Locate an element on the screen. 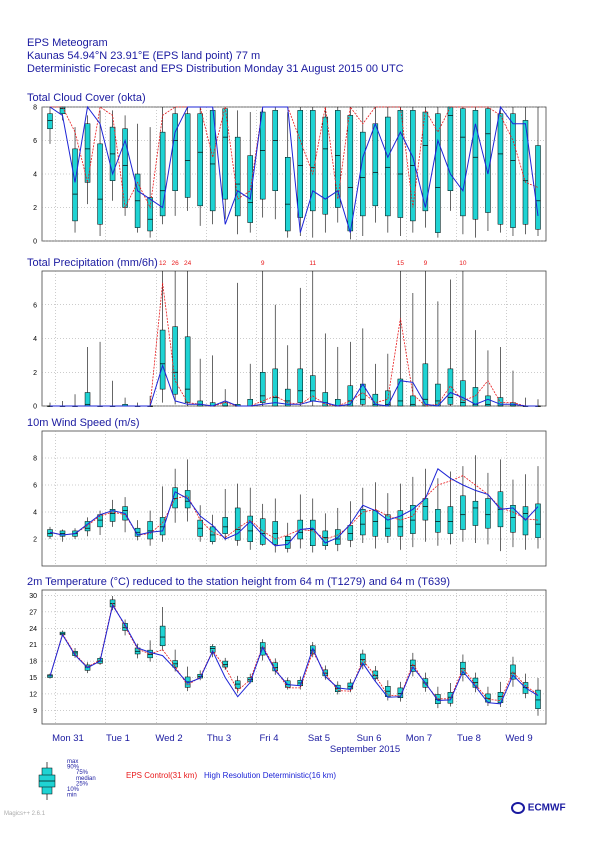 The image size is (596, 842). cloud-ytick-label: 0 is located at coordinates (35, 242).